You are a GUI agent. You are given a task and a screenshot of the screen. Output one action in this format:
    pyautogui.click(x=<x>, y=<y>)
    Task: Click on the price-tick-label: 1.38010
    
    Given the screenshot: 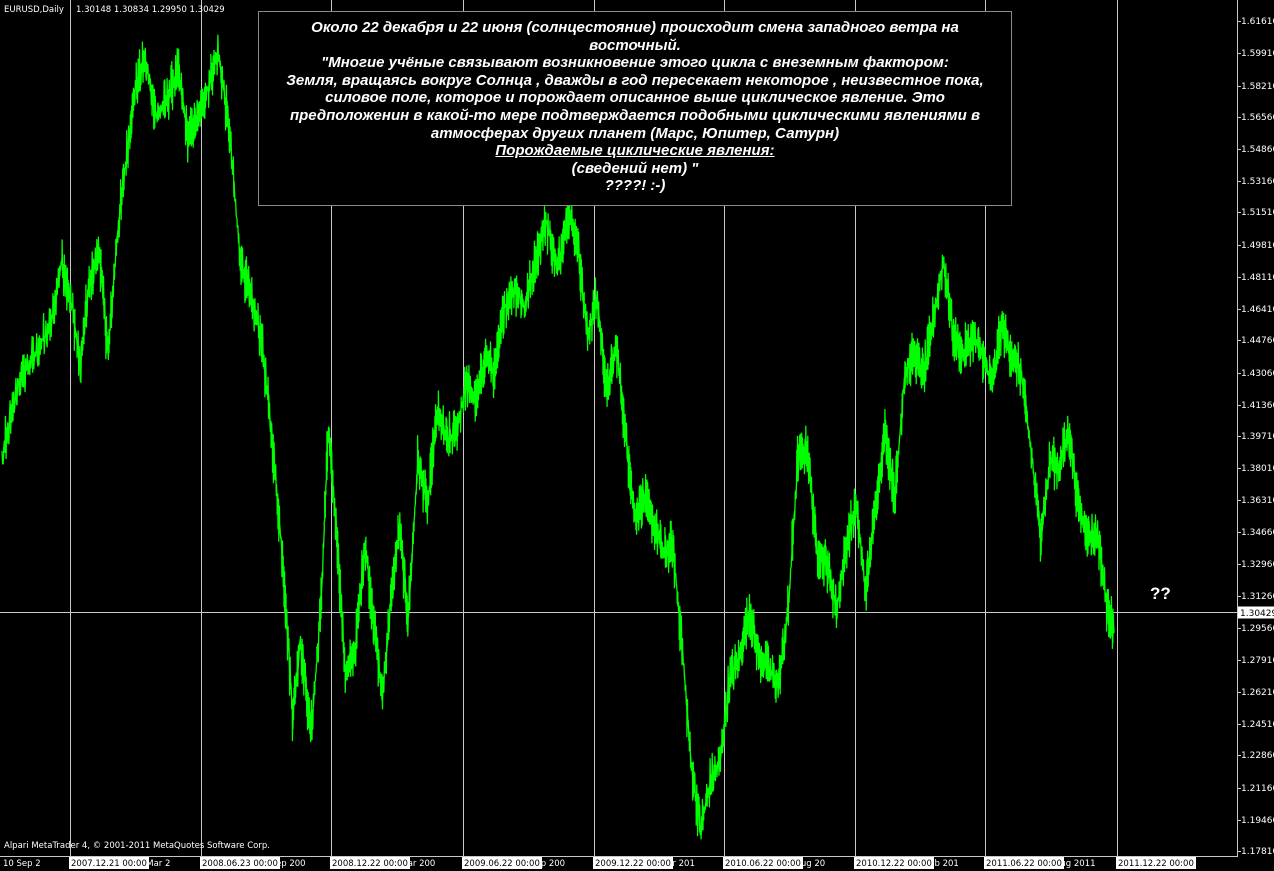 What is the action you would take?
    pyautogui.click(x=1257, y=469)
    